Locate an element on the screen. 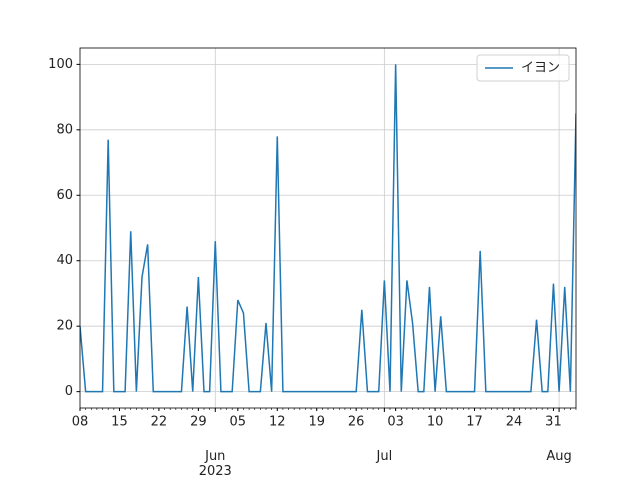 The width and height of the screenshot is (640, 480). x-tick-label: 19 is located at coordinates (316, 422).